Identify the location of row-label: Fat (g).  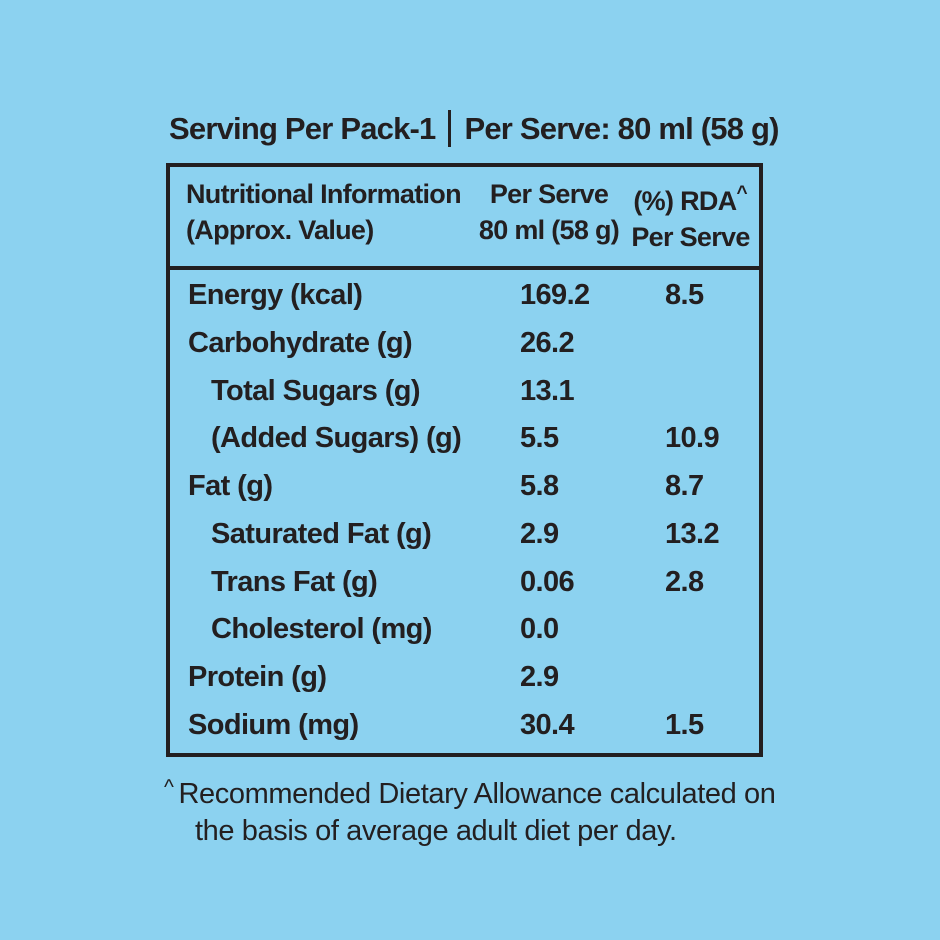
(230, 486).